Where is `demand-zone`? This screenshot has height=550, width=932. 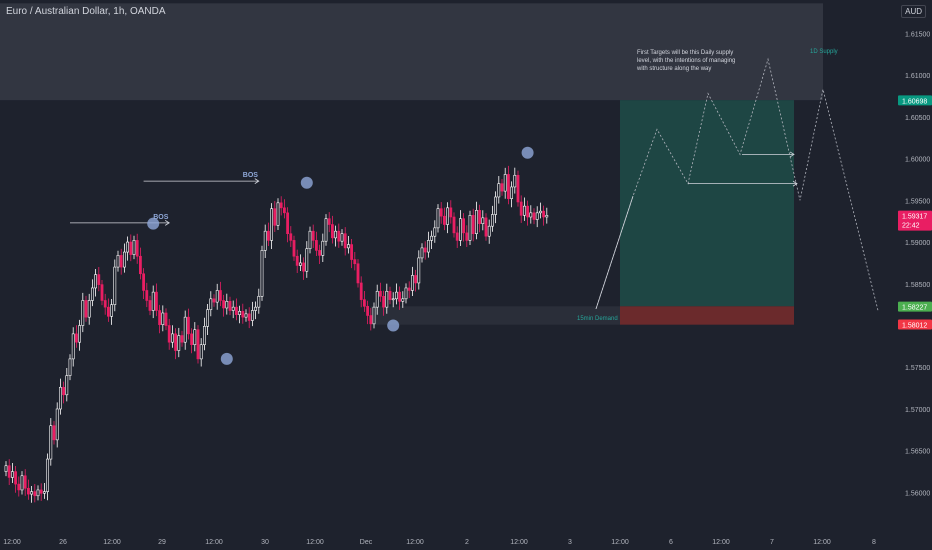
demand-zone is located at coordinates (495, 315).